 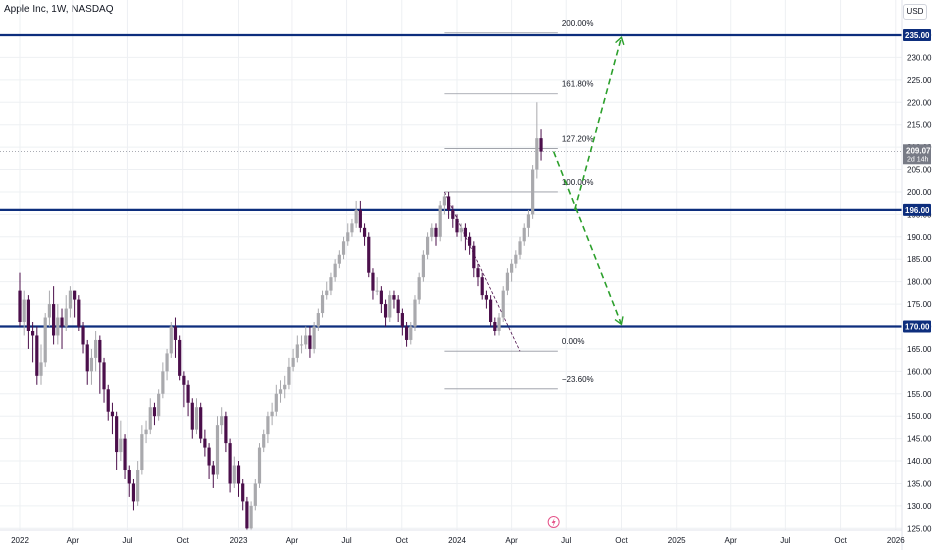 I want to click on projection-arrowhead, so click(x=620, y=40).